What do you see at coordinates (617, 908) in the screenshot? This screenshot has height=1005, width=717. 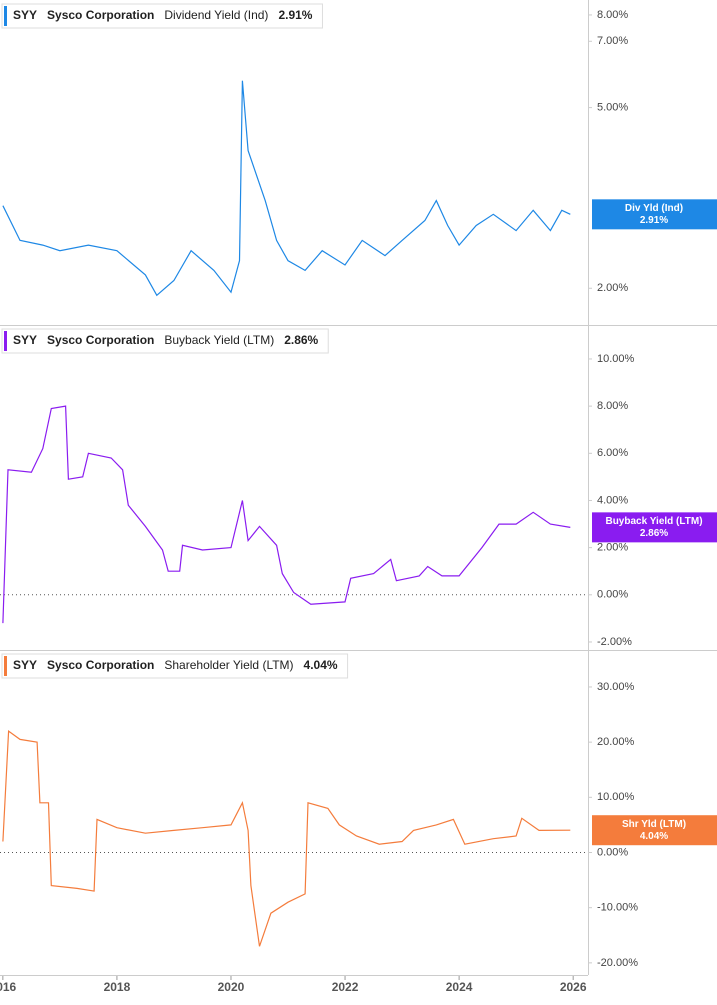 I see `y-tick-label: -10.00%` at bounding box center [617, 908].